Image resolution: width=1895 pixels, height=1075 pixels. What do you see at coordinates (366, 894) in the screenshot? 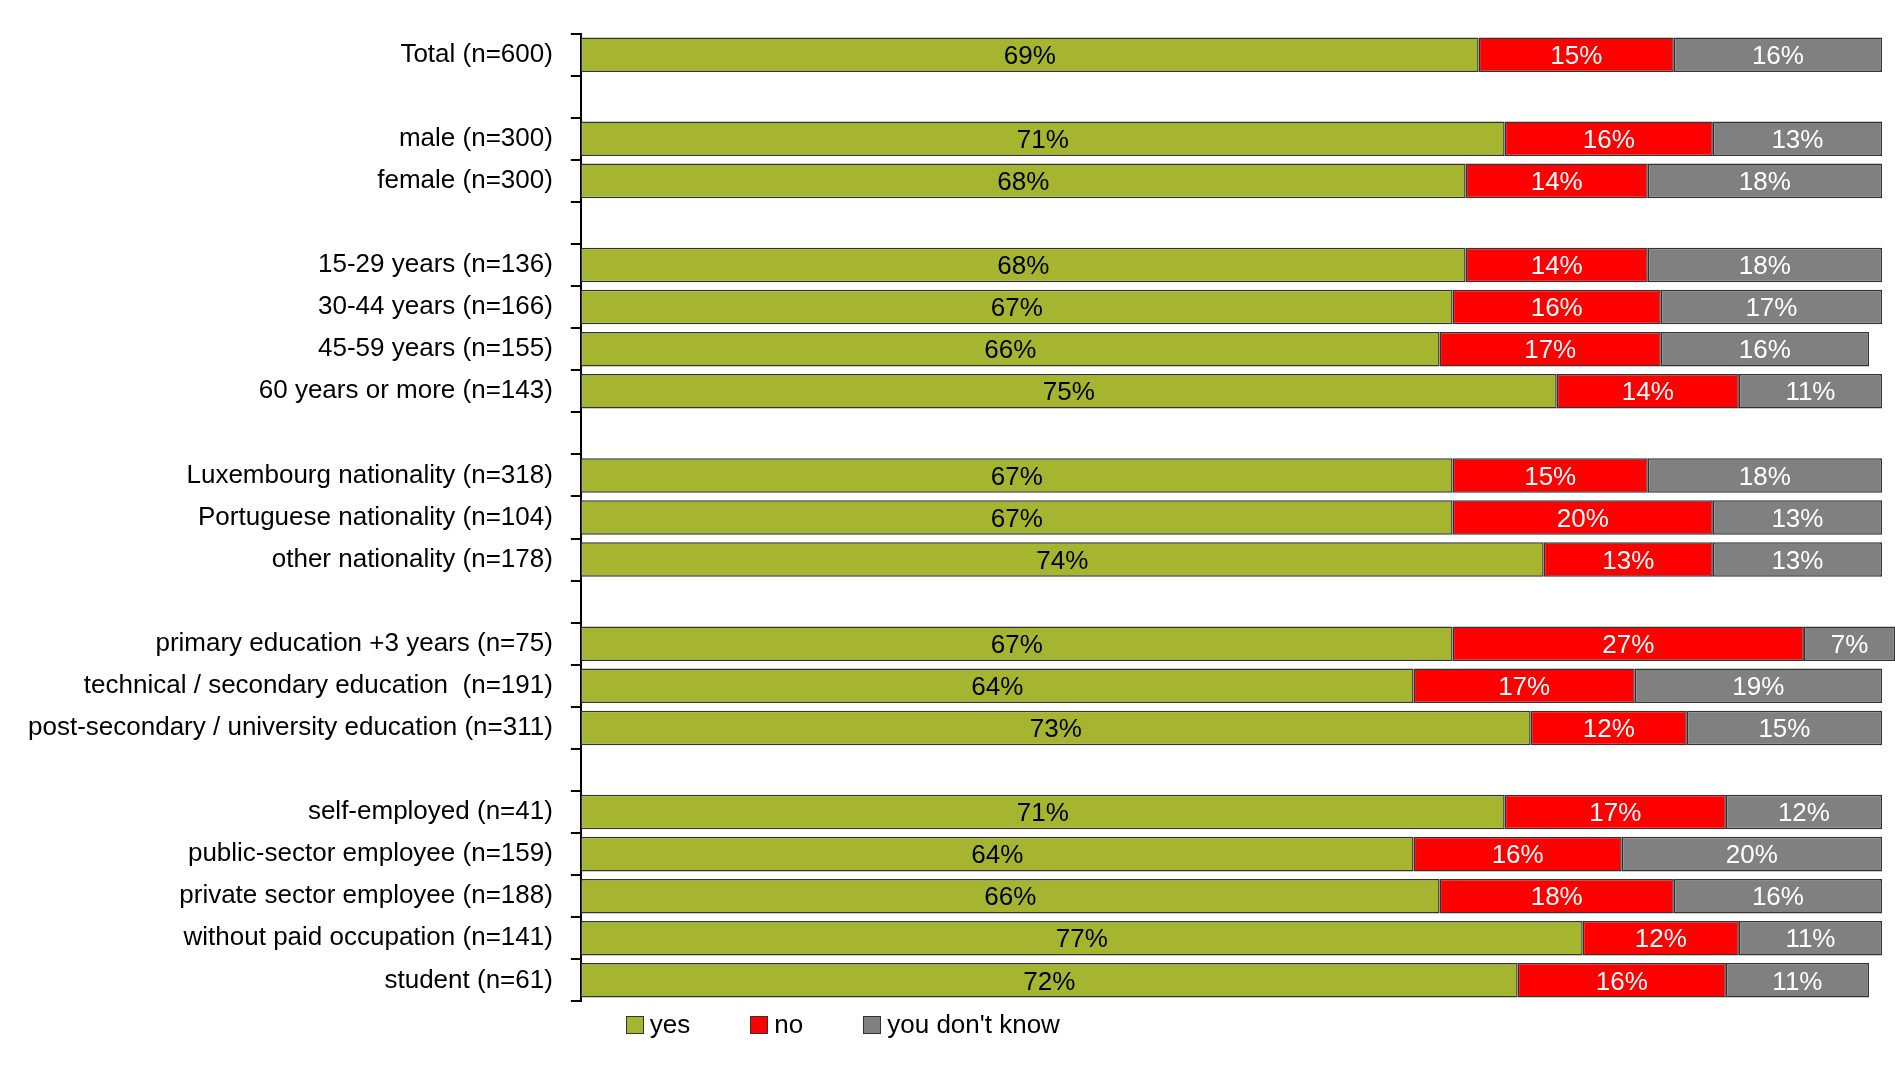
I see `y-tick-label: private sector employee (n=188)` at bounding box center [366, 894].